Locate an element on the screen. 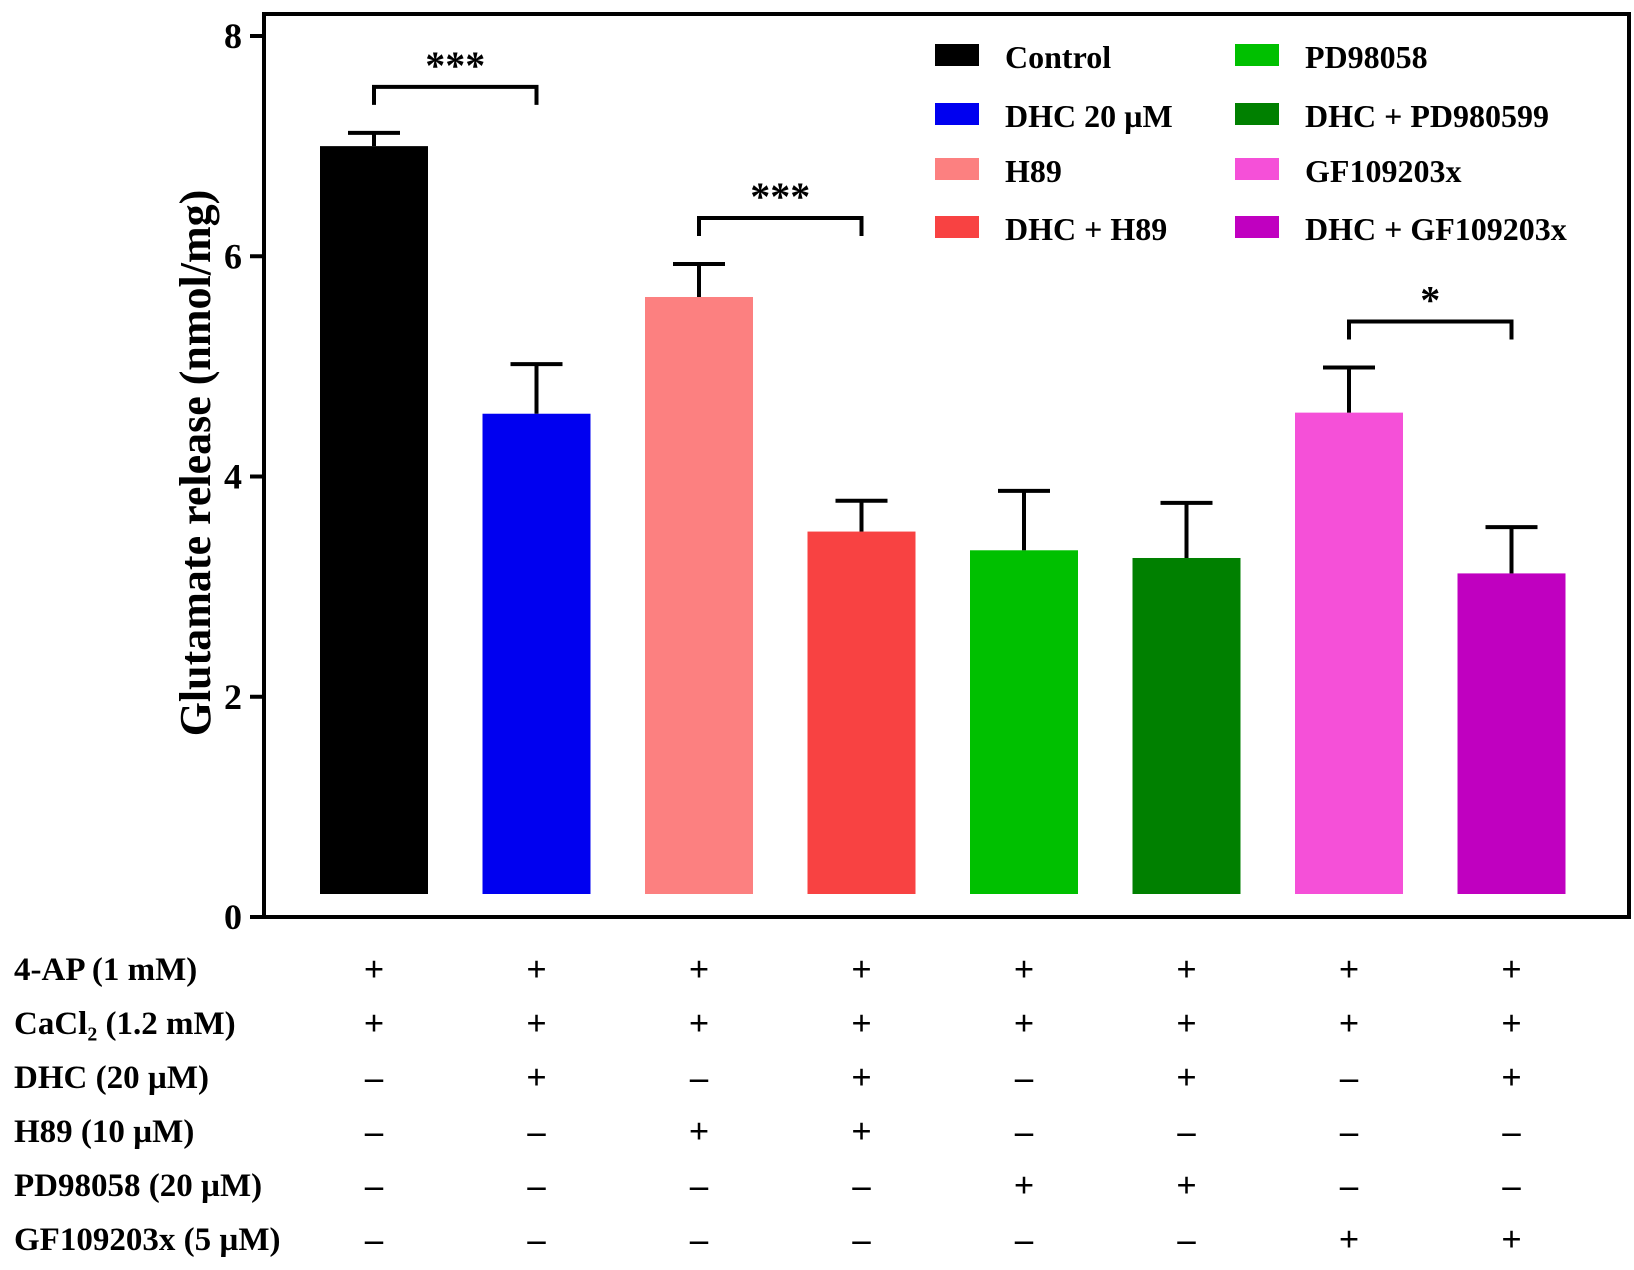  significance-label: * is located at coordinates (1430, 299).